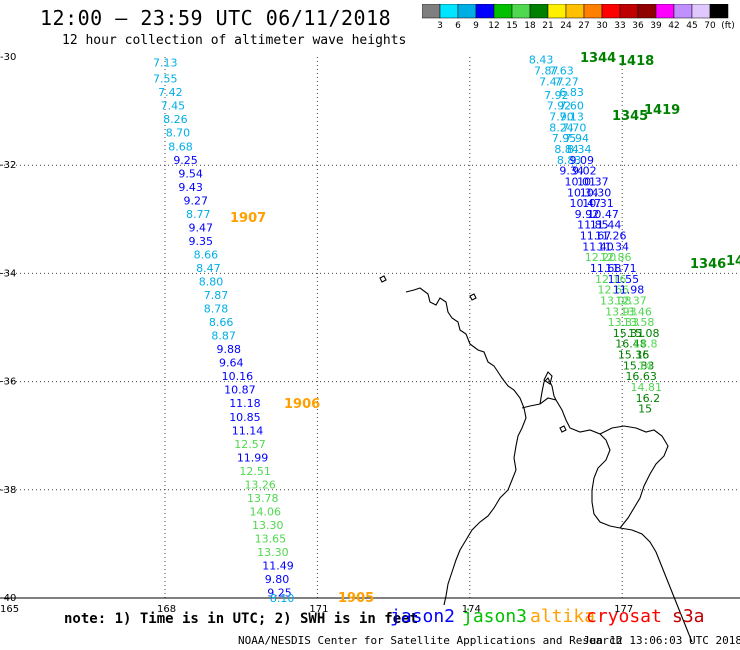  Describe the element at coordinates (688, 616) in the screenshot. I see `legend-s3a: s3a` at that location.